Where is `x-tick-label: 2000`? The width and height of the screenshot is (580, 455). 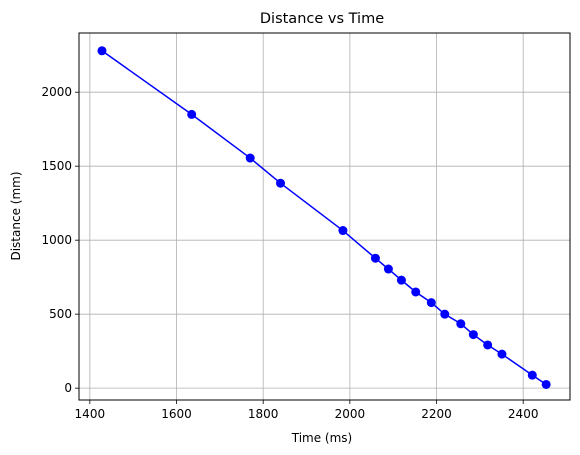 x-tick-label: 2000 is located at coordinates (350, 414).